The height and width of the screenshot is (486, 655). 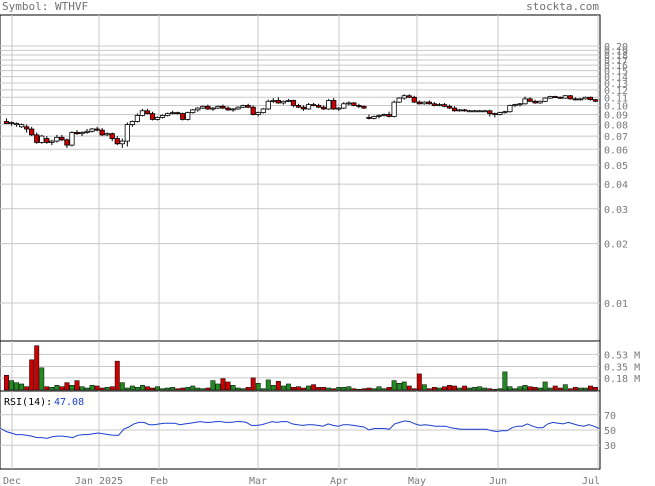 What do you see at coordinates (616, 84) in the screenshot?
I see `price-tick-label: 0.13` at bounding box center [616, 84].